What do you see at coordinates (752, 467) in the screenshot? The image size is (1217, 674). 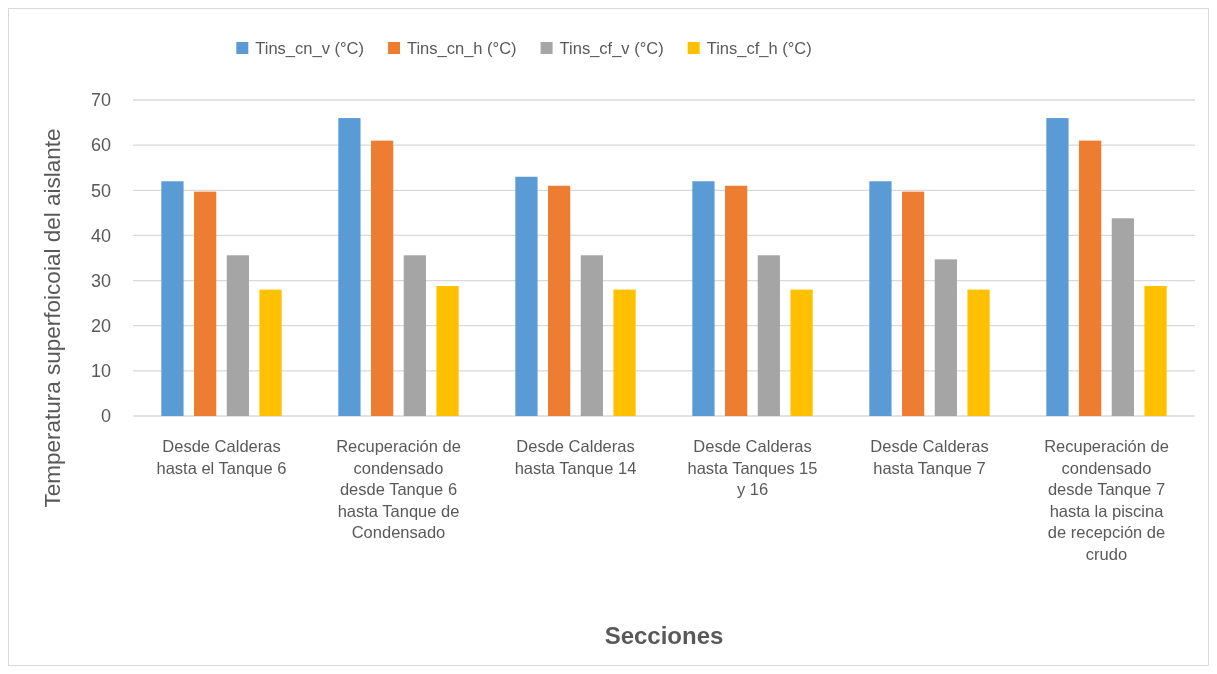 I see `x-tick-label: Desde Calderas hasta Tanques 15 y 16` at bounding box center [752, 467].